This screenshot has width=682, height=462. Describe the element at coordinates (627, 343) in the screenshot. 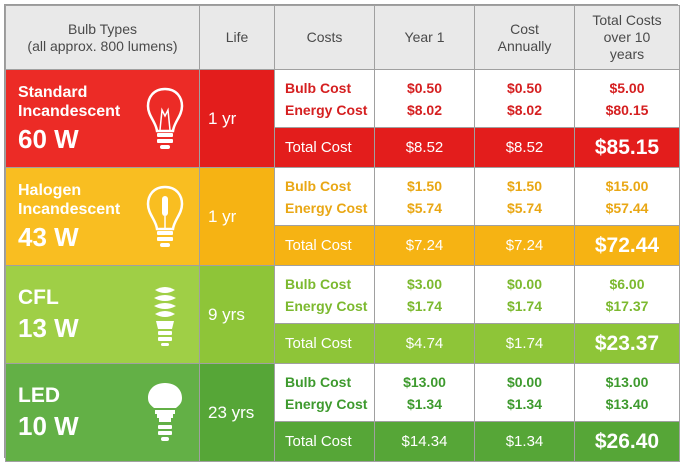

I see `total-ten-year: $23.37` at that location.